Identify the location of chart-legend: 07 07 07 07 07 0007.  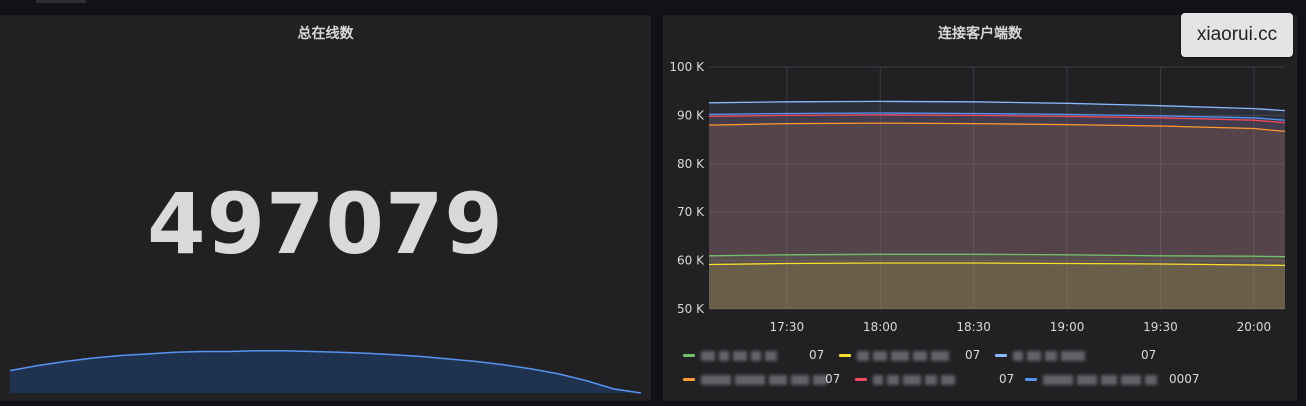
(983, 369).